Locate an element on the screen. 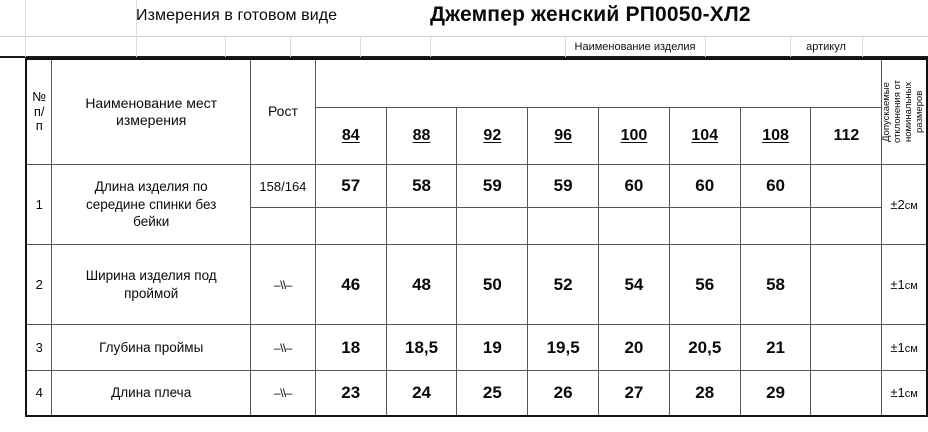 The height and width of the screenshot is (432, 928). row-tolerance-4: ±1см is located at coordinates (904, 393).